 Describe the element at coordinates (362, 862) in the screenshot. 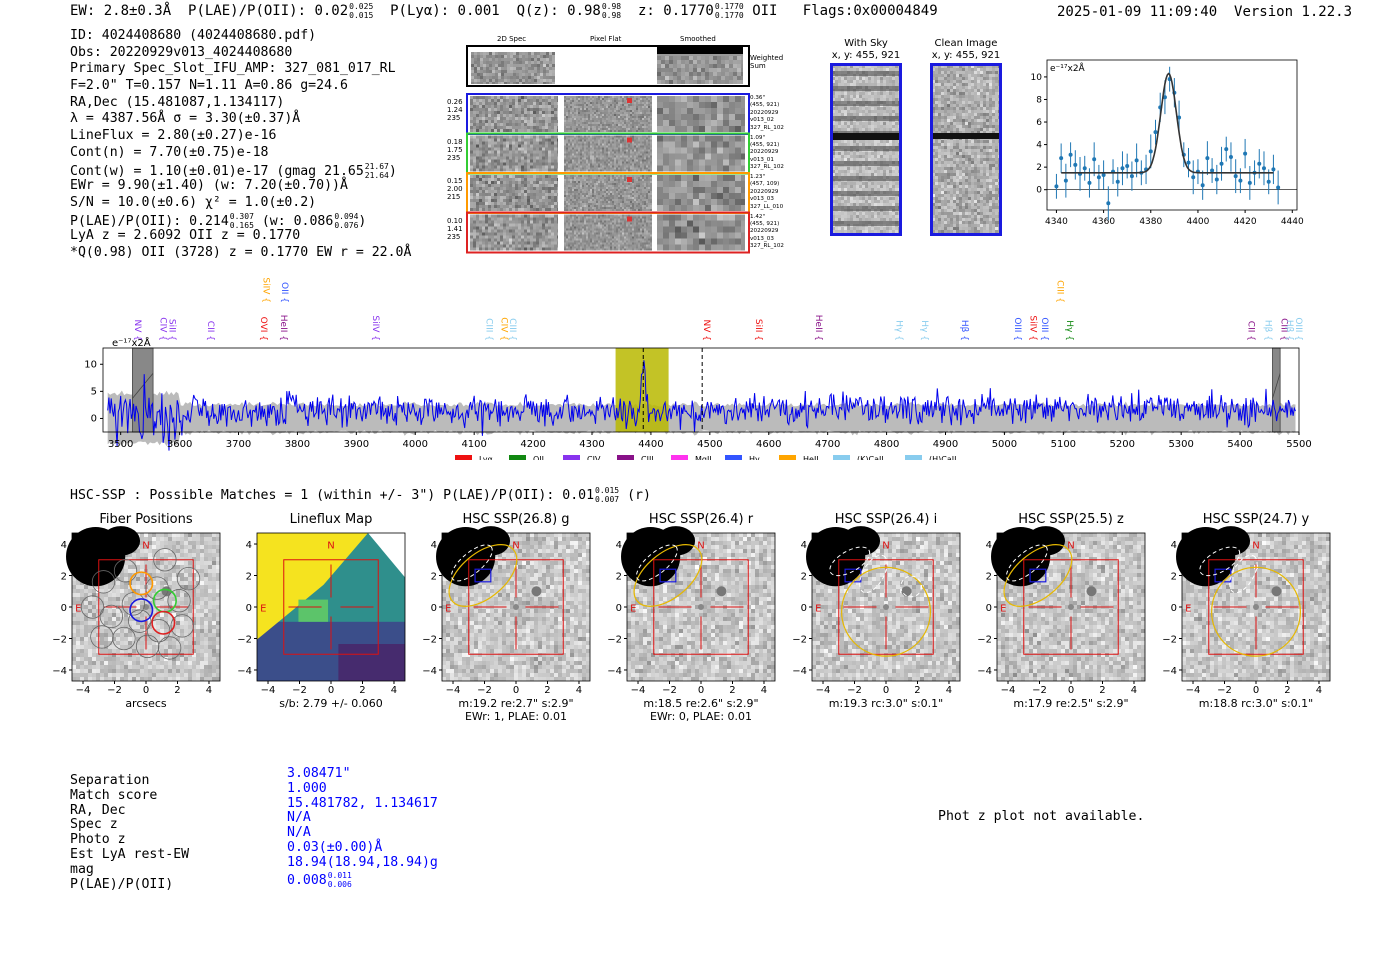

I see `match-value-mag: 18.94(18.94,18.94)g` at that location.